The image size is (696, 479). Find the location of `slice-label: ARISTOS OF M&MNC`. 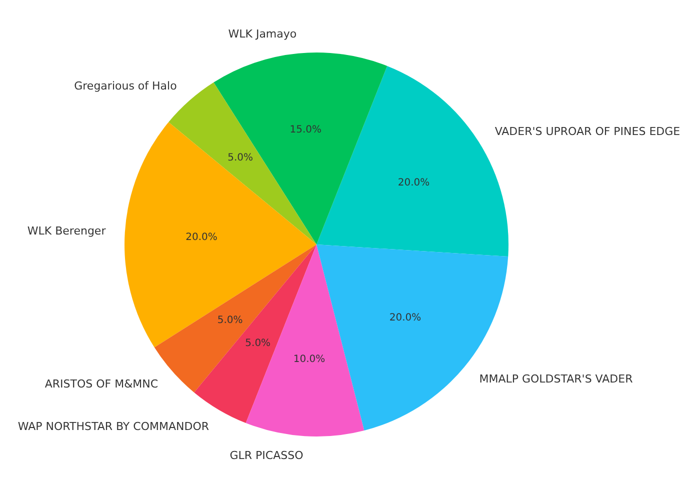

slice-label: ARISTOS OF M&MNC is located at coordinates (101, 384).